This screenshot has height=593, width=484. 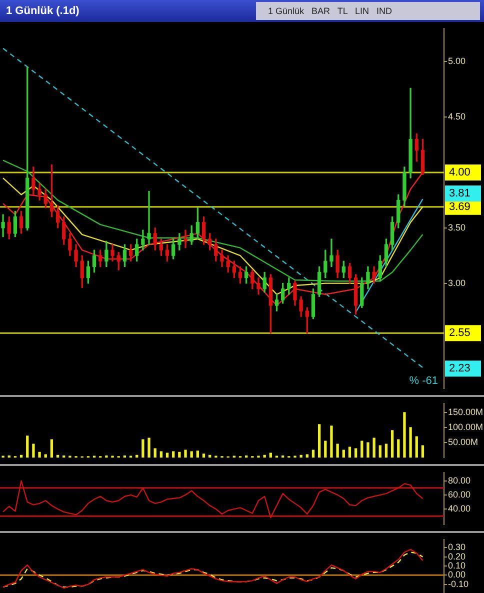 What do you see at coordinates (463, 442) in the screenshot?
I see `y-tick-label: 50.00M` at bounding box center [463, 442].